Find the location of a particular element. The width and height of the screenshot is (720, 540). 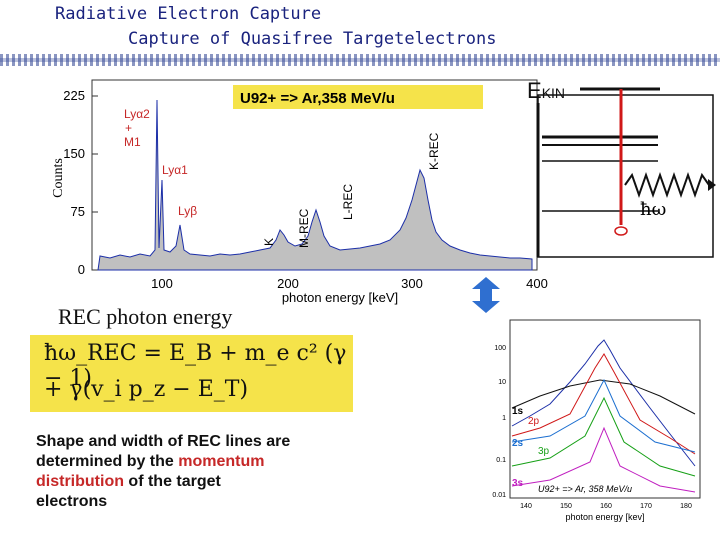

inset-curve-3p is located at coordinates (603, 436).